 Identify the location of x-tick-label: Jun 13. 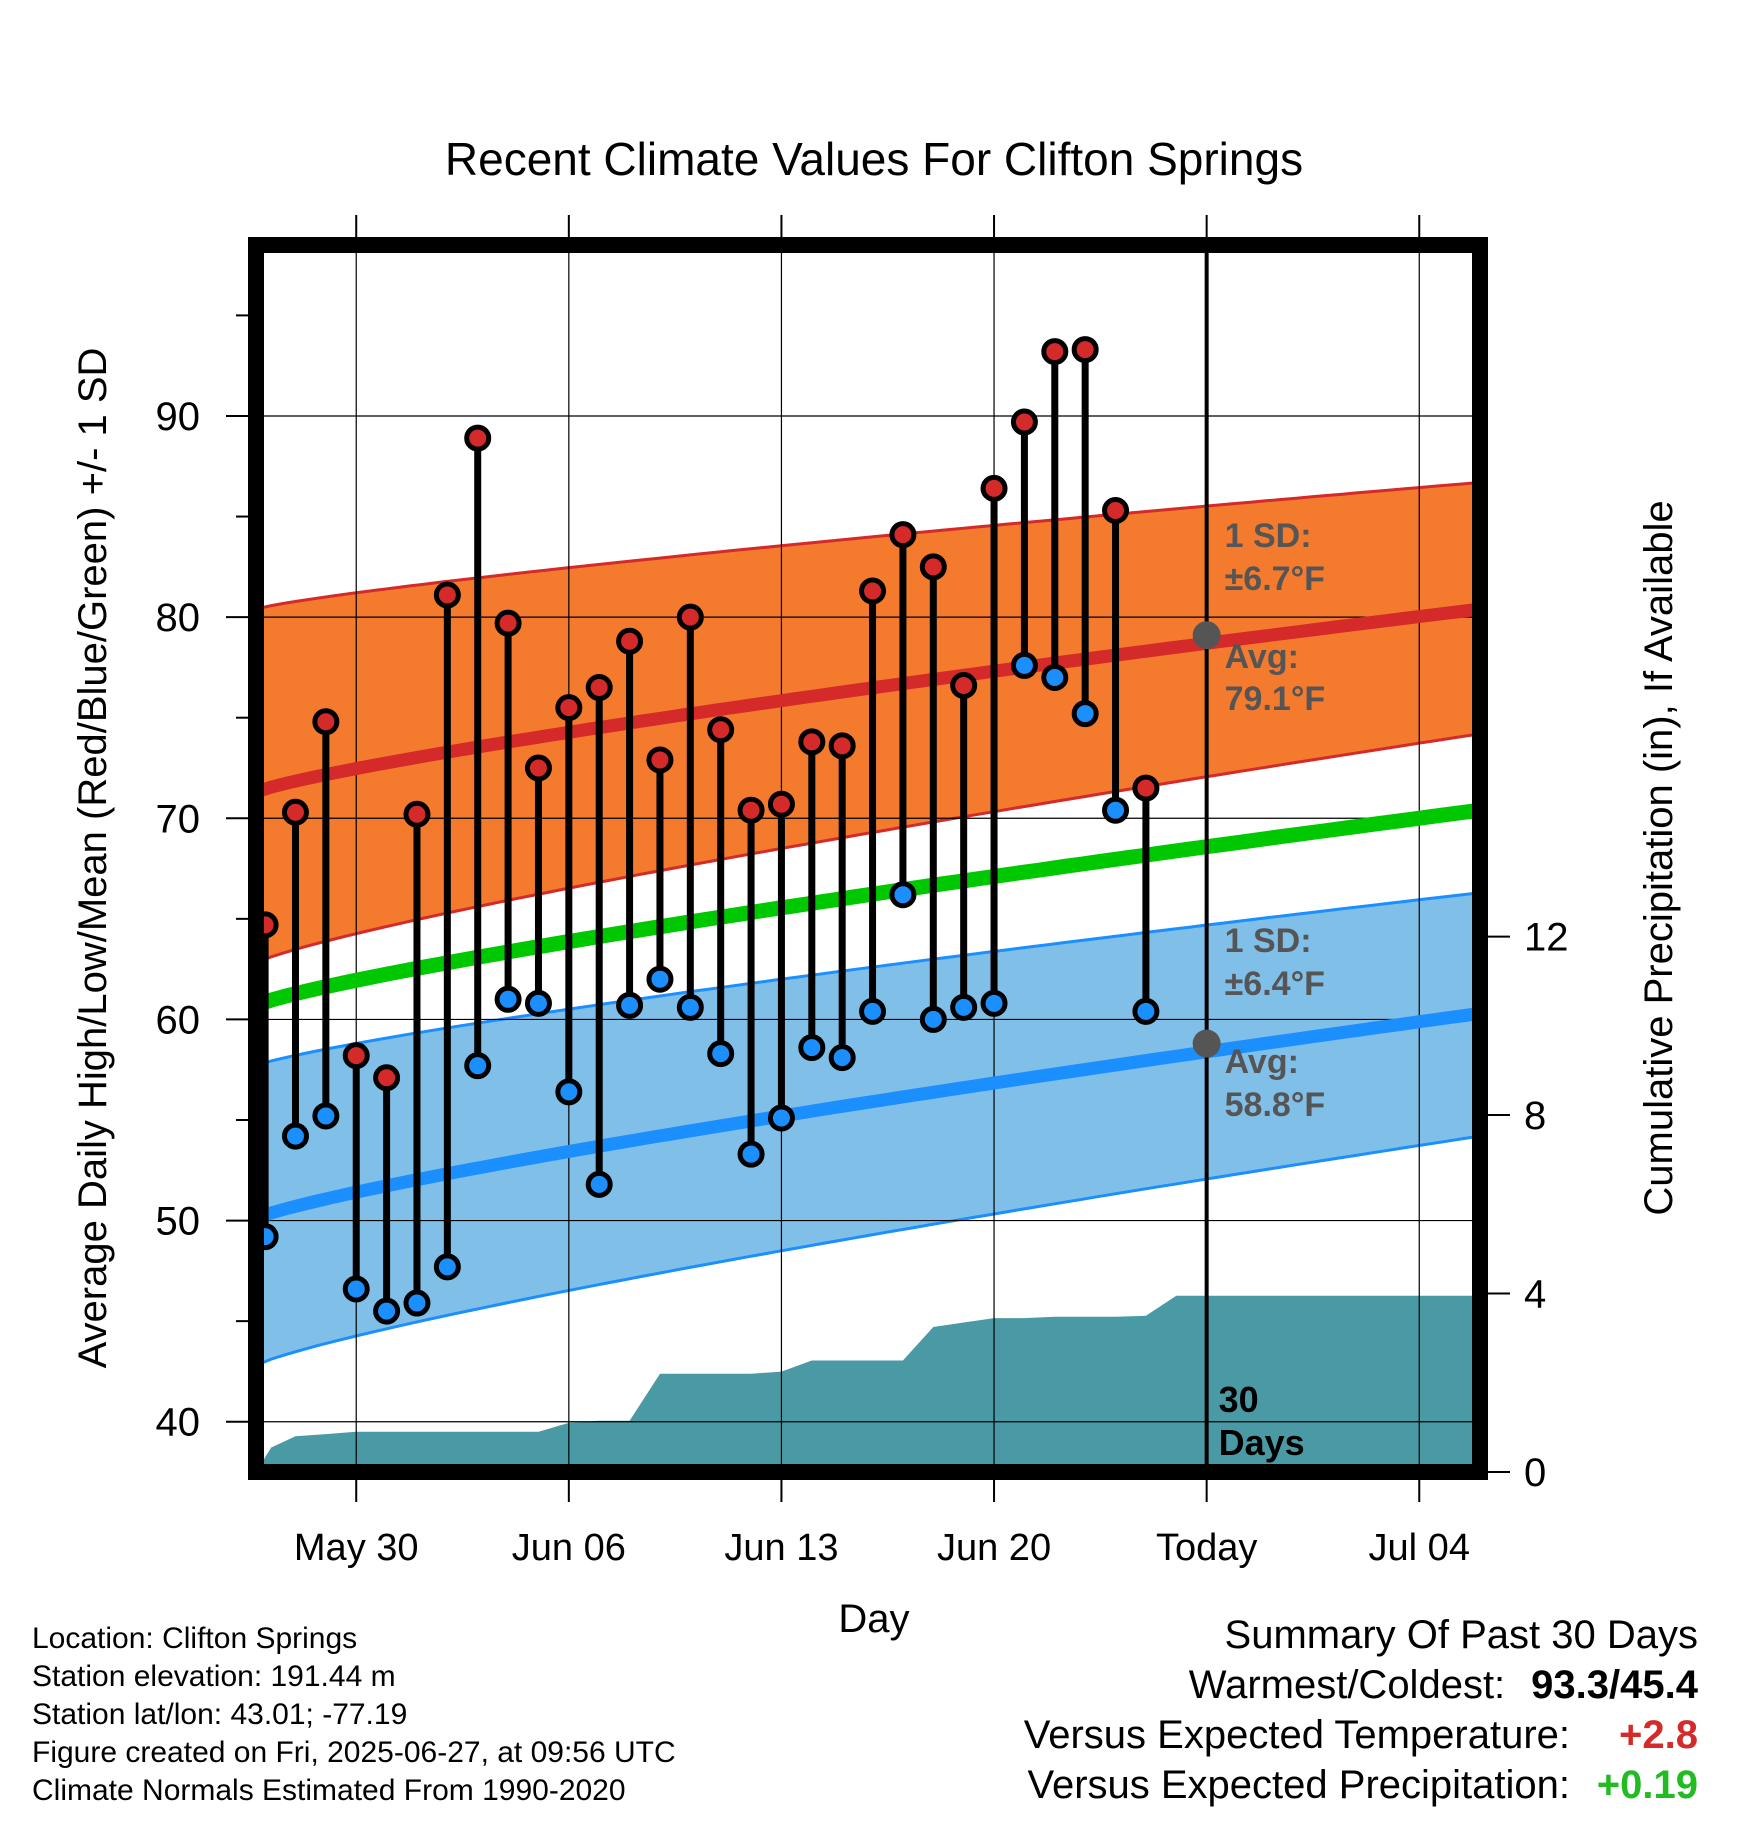
(781, 1548).